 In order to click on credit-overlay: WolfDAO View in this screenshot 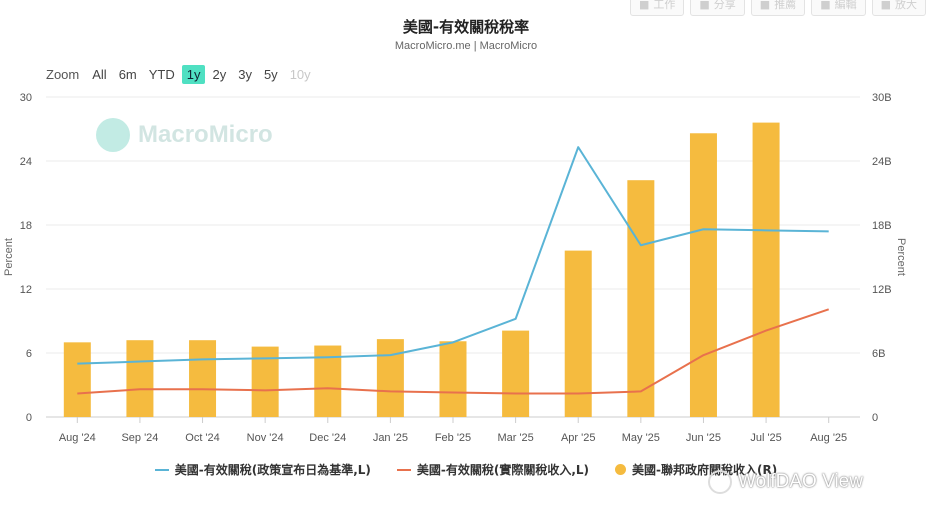, I will do `click(785, 482)`.